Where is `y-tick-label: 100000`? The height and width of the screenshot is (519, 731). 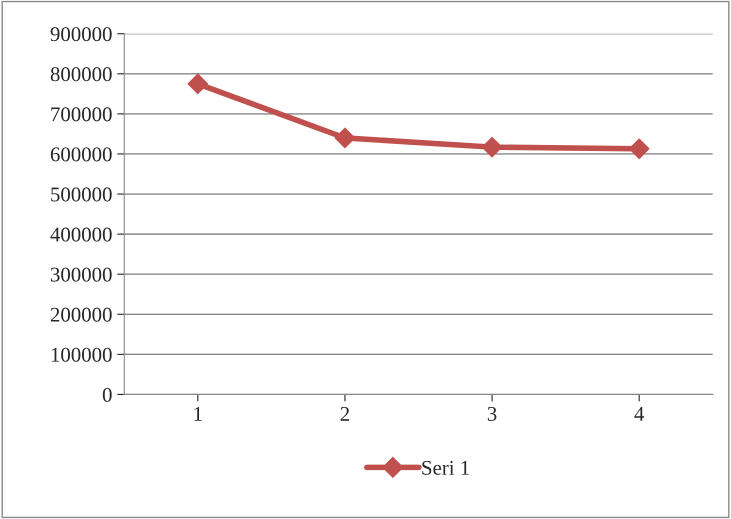
y-tick-label: 100000 is located at coordinates (82, 355).